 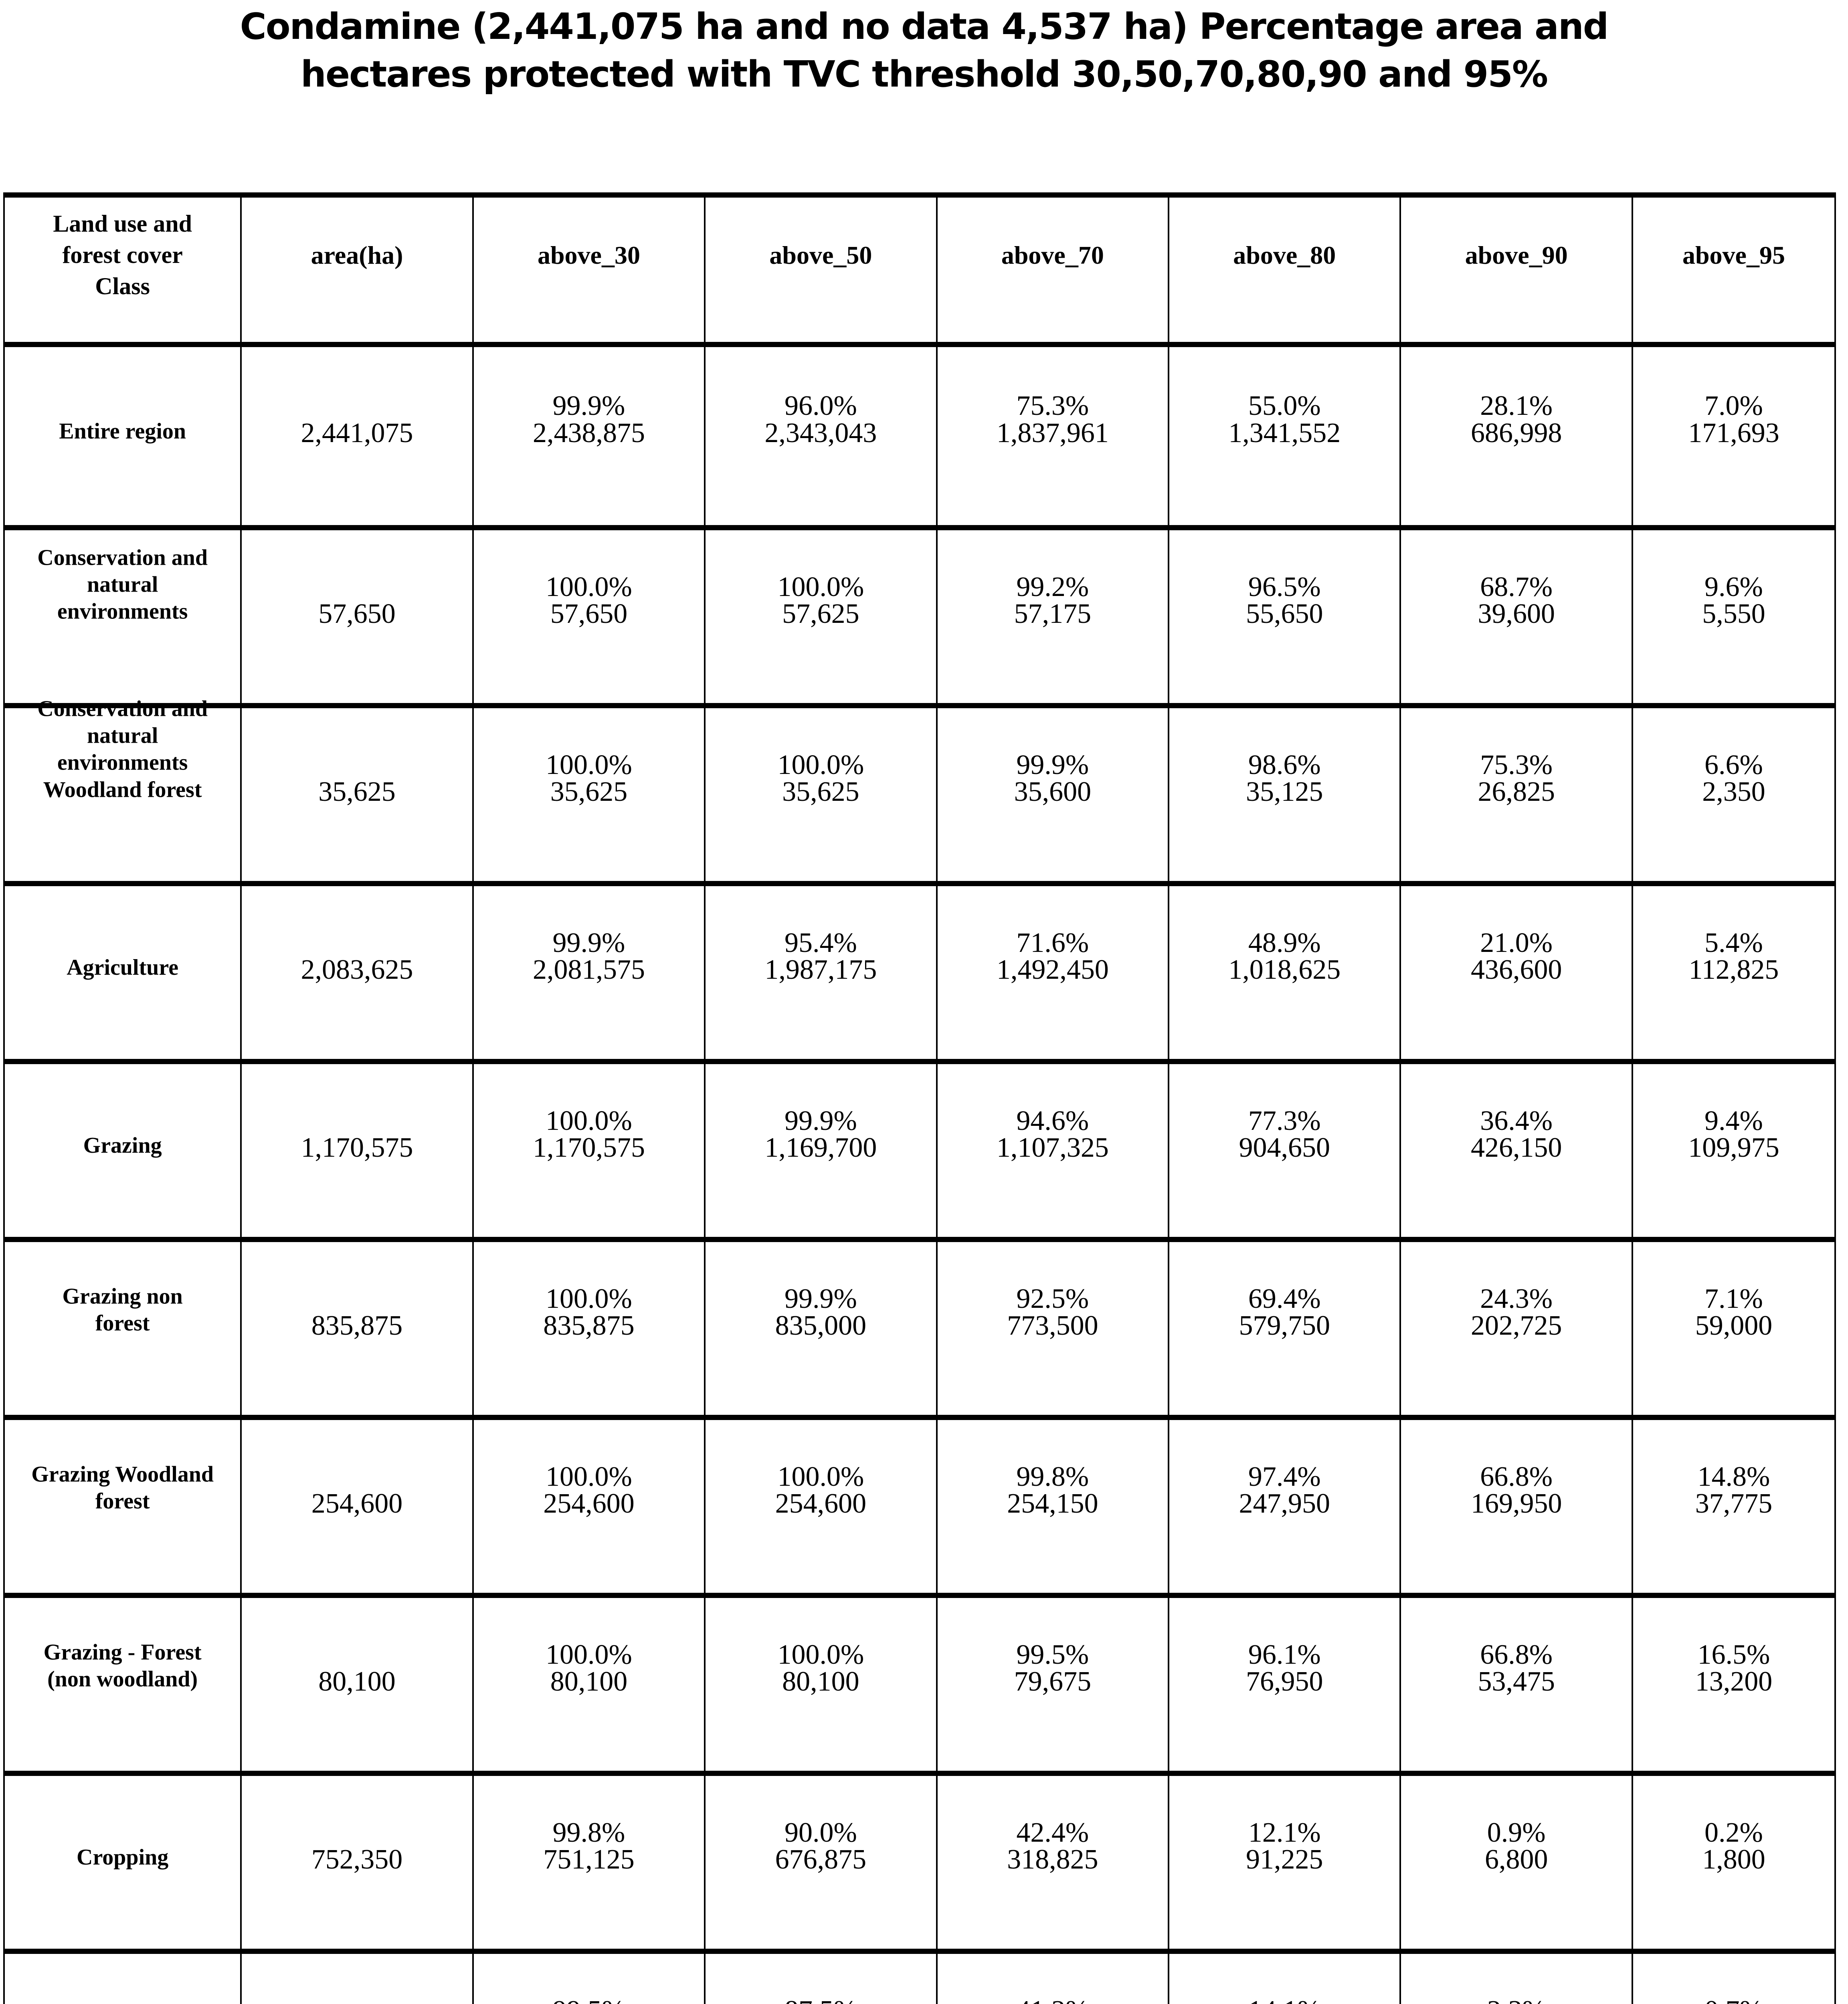 I want to click on header-cell: Land use and forest cover Class, so click(x=122, y=271).